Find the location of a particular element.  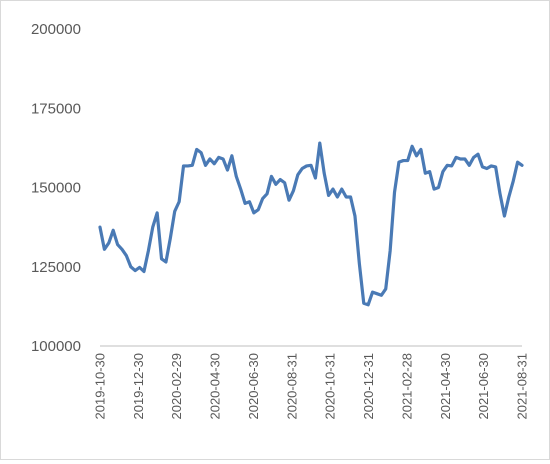

y-axis-tick-labels: 200000 175000 150000 125000 100000 is located at coordinates (56, 188).